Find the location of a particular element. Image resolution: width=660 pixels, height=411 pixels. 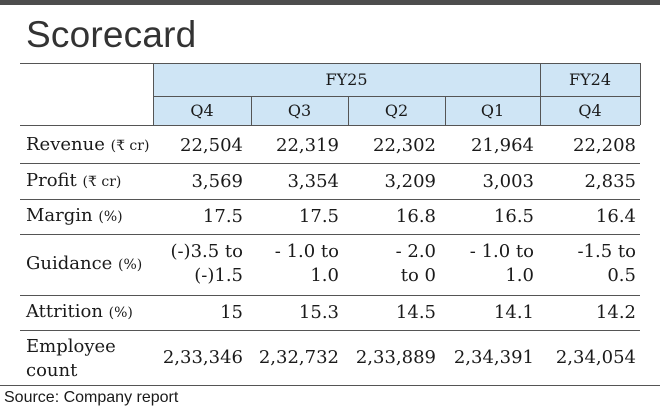

table-cell: 21,964 is located at coordinates (502, 145).